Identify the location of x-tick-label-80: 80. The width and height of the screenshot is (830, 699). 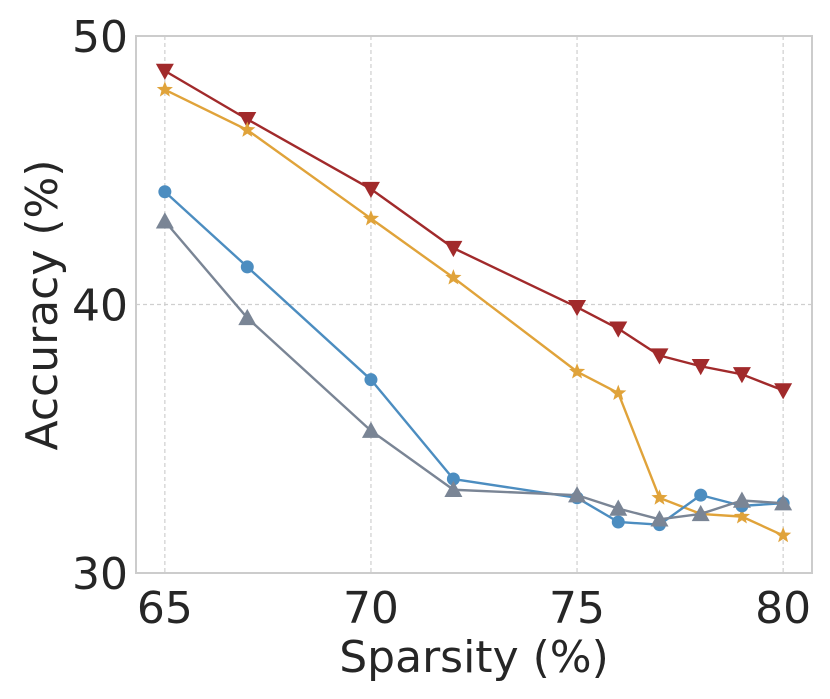
(783, 608).